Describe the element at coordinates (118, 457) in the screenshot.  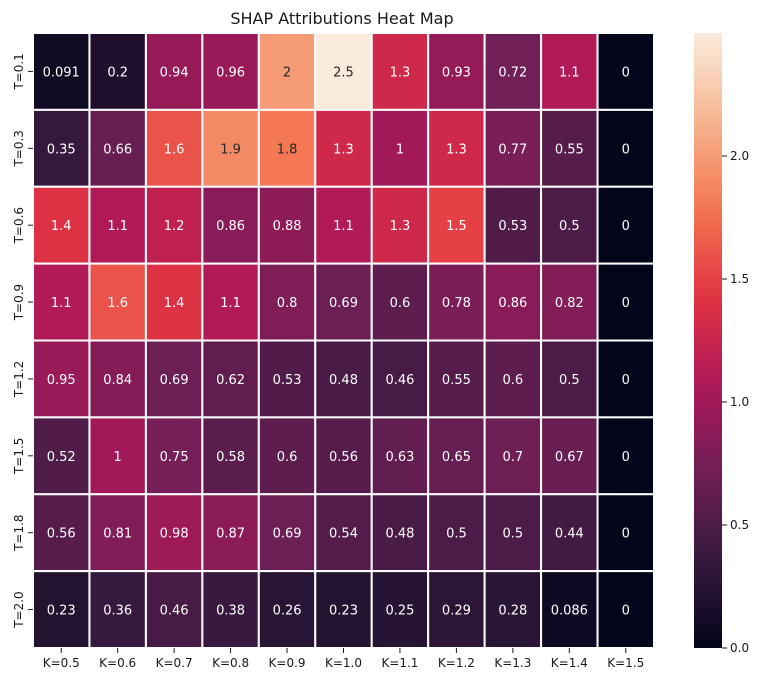
I see `cell-value-label: 1` at that location.